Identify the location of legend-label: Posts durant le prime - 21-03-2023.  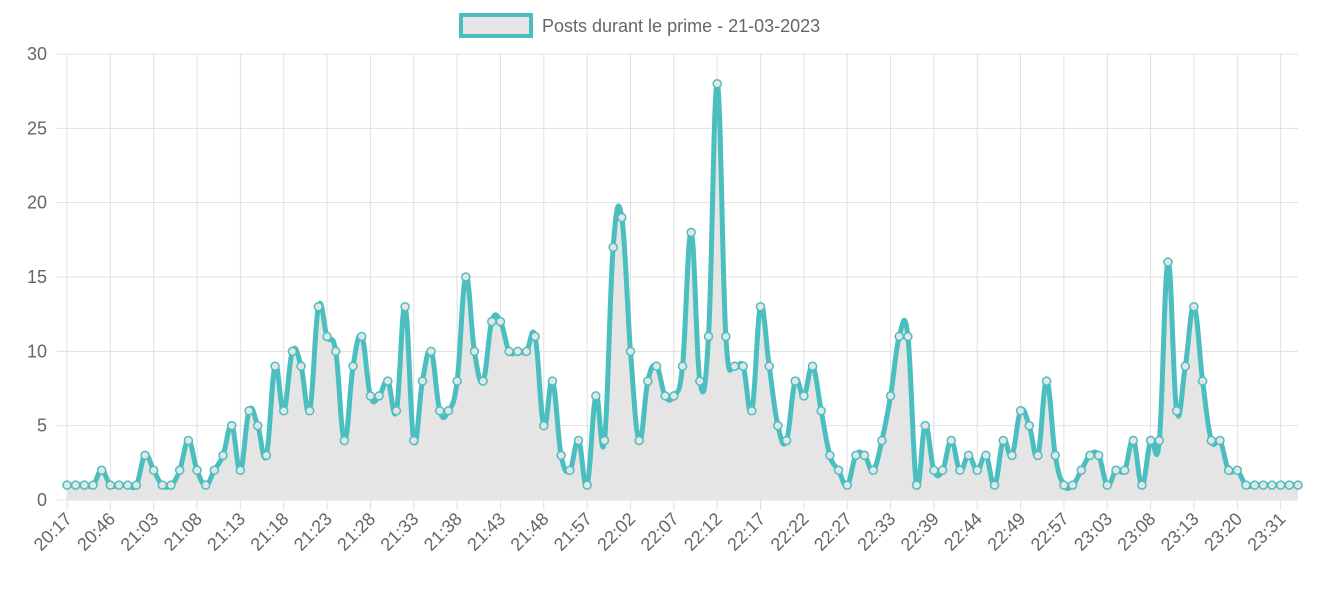
(681, 26).